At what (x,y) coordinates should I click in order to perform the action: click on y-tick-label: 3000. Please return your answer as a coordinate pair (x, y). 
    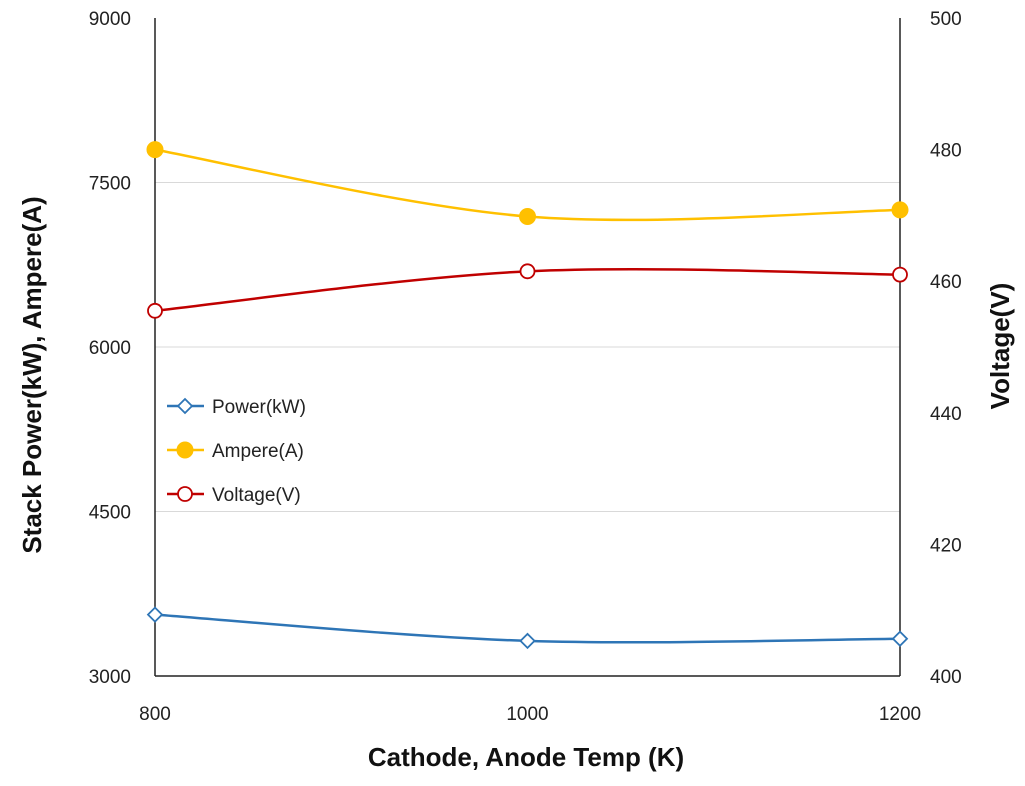
    Looking at the image, I should click on (110, 677).